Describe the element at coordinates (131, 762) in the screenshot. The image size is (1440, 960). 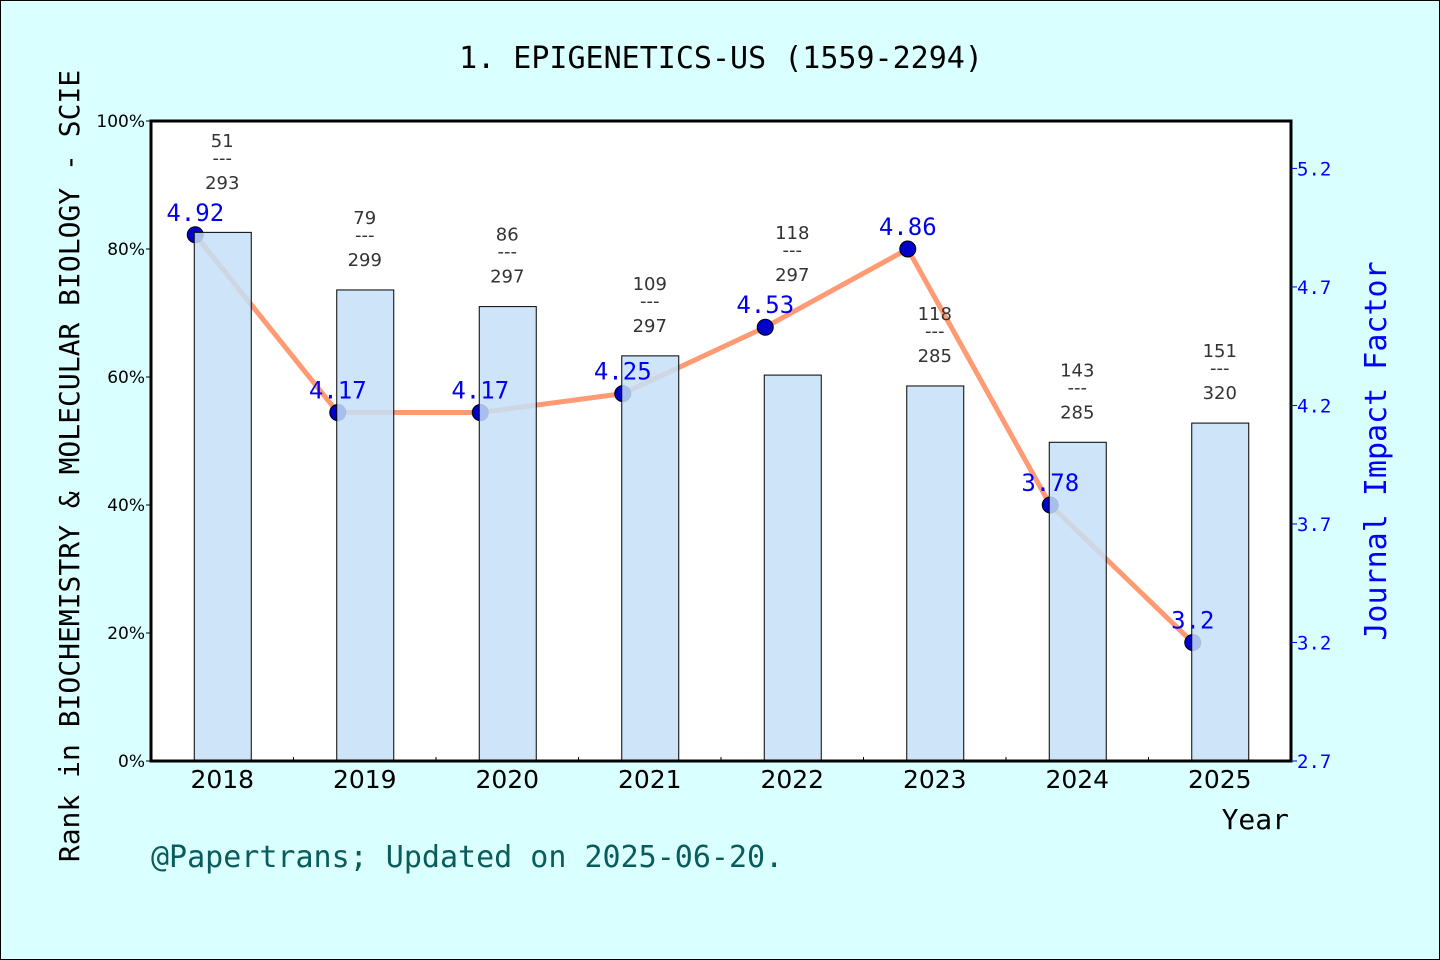
I see `left-tick-label: 0%` at that location.